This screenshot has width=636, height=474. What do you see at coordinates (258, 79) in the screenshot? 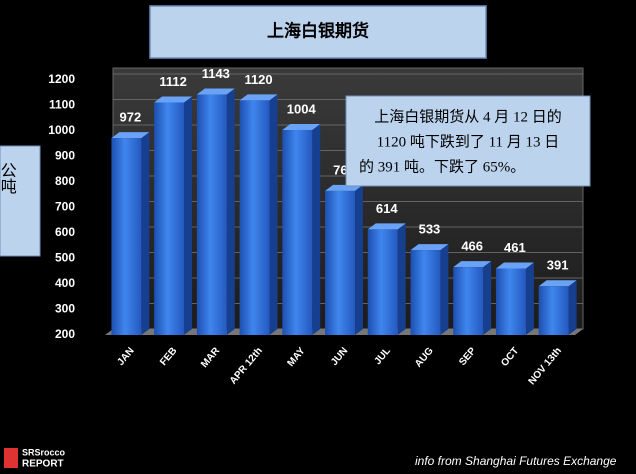
I see `value-label: 1120` at bounding box center [258, 79].